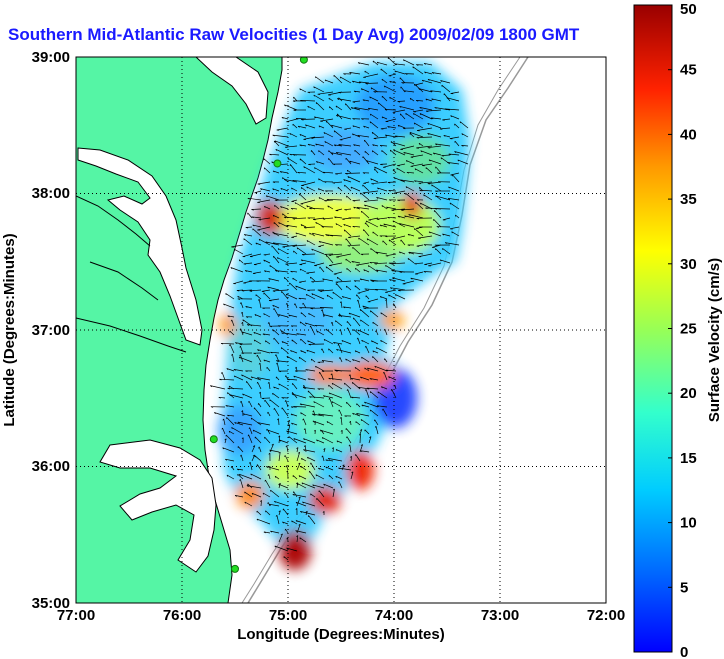 This screenshot has height=659, width=724. What do you see at coordinates (124, 281) in the screenshot?
I see `river-york` at bounding box center [124, 281].